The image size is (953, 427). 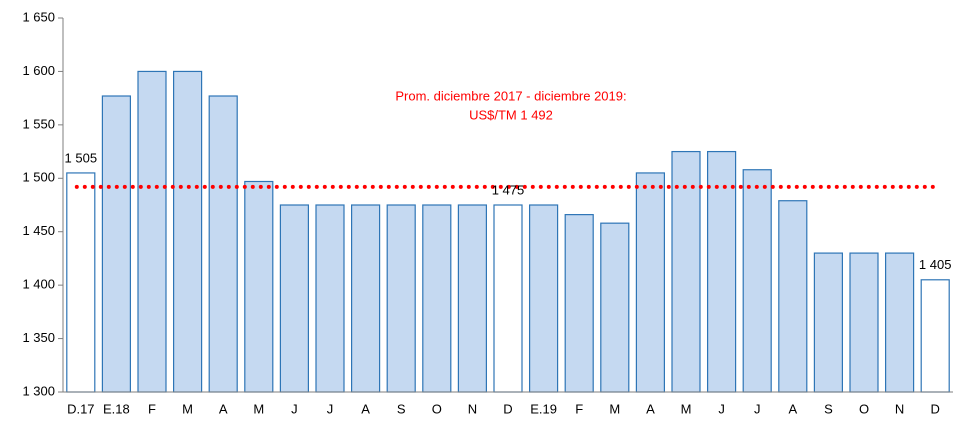 I want to click on y-tick-label: 1 400, so click(x=38, y=284).